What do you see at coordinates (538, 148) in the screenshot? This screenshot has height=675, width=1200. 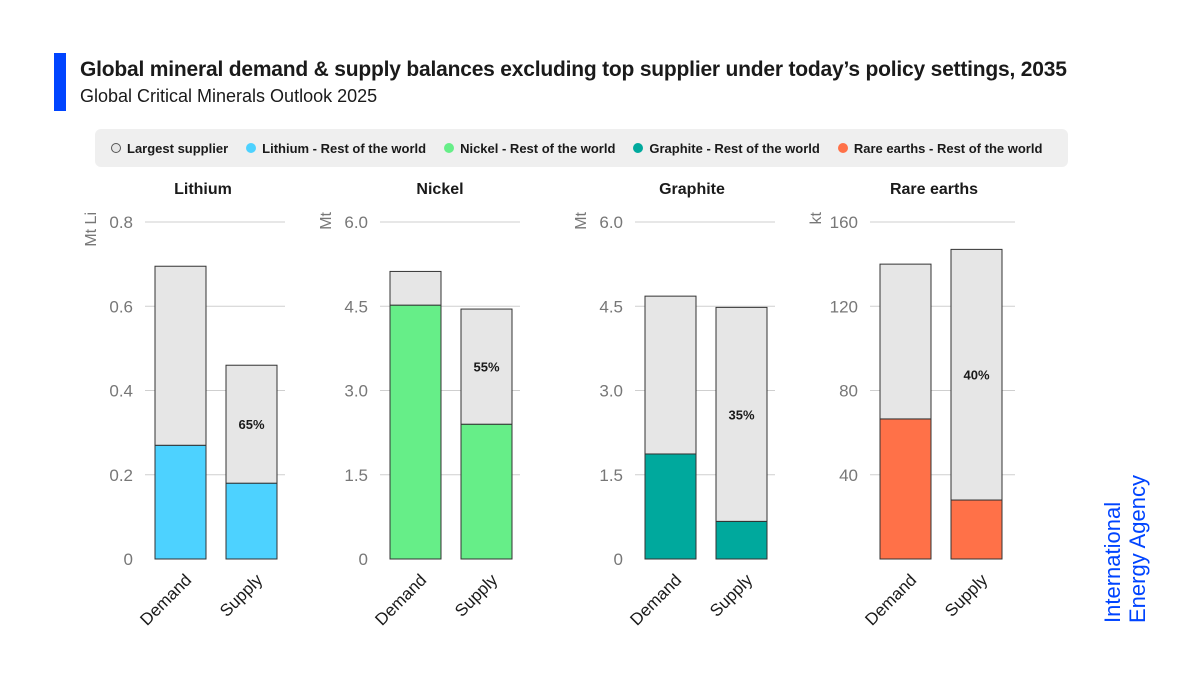 I see `legend-label: Nickel - Rest of the world` at bounding box center [538, 148].